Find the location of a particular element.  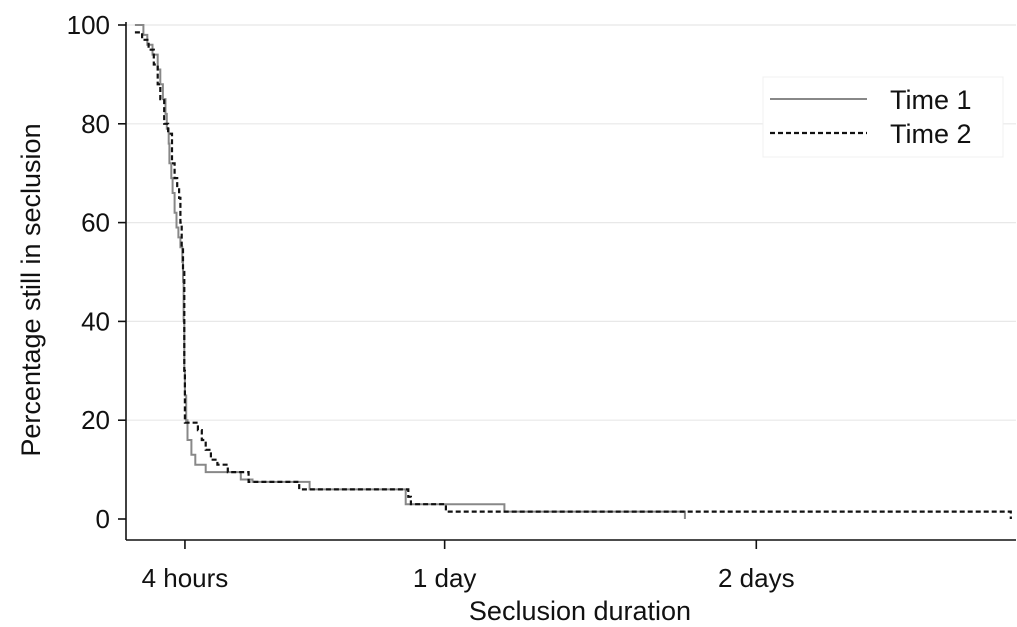

y-axis-title: Percentage still in seclusion is located at coordinates (31, 289).